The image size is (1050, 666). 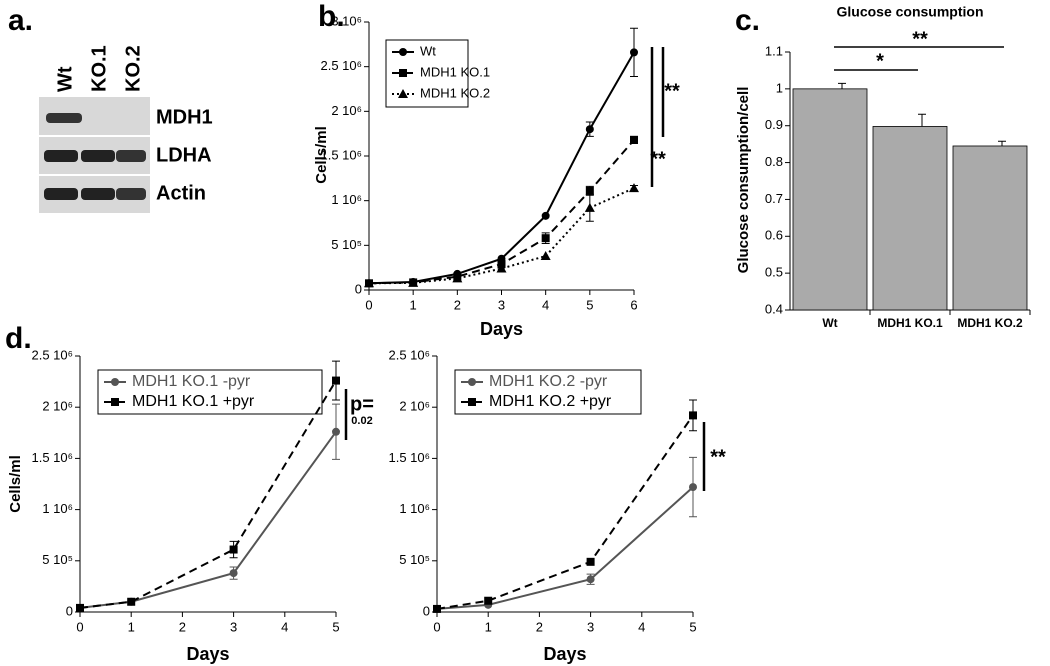 I want to click on y-tick-label: 3 10⁶, so click(x=346, y=20).